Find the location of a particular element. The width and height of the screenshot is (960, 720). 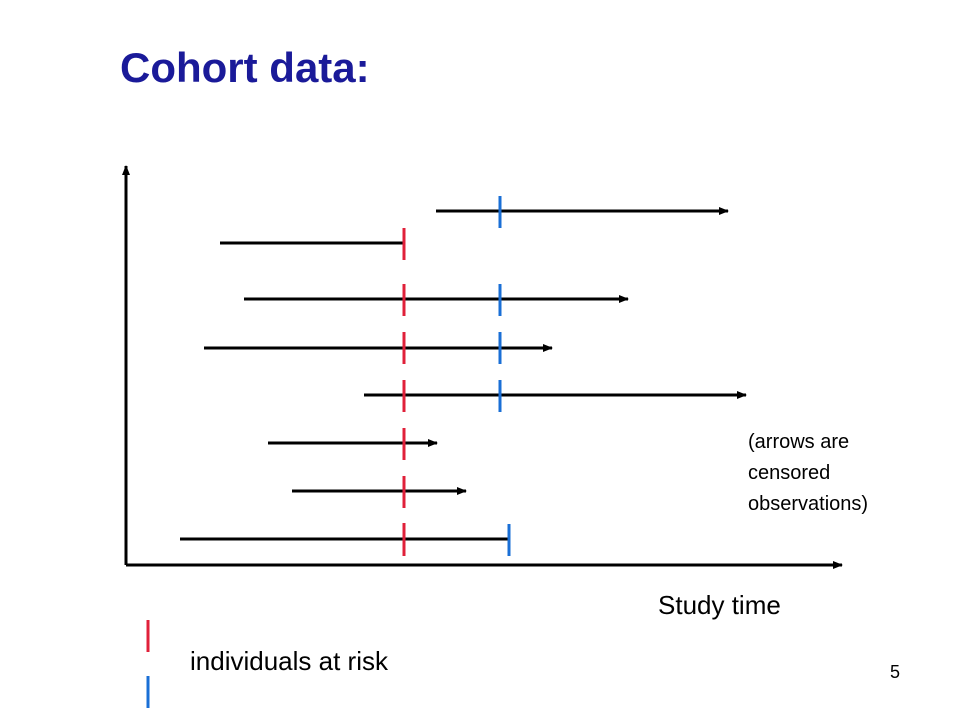

censoring-note: (arrows are censored observations) is located at coordinates (843, 473).